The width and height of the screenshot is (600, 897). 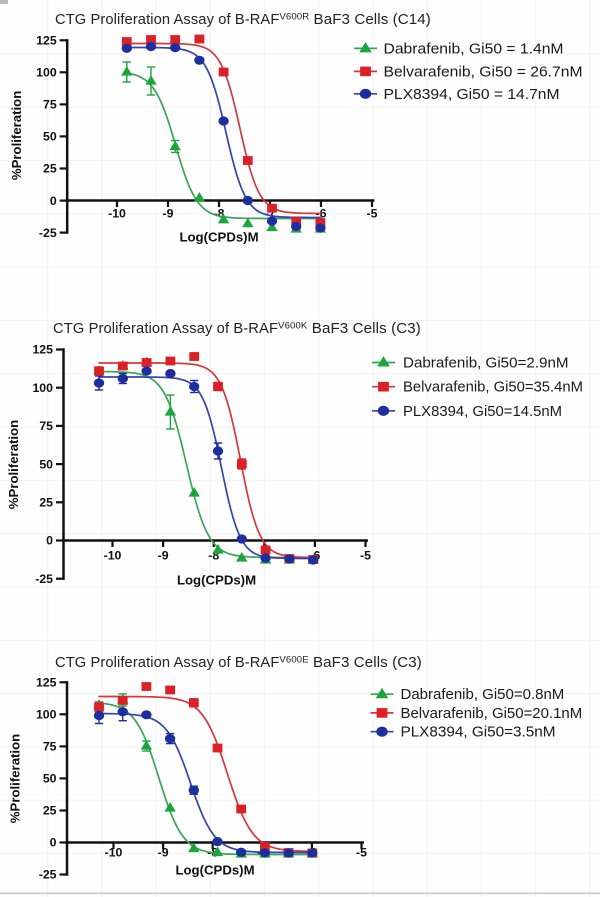 What do you see at coordinates (483, 71) in the screenshot?
I see `svg-text: Belvarafenib, Gi50 = 26.7nM` at bounding box center [483, 71].